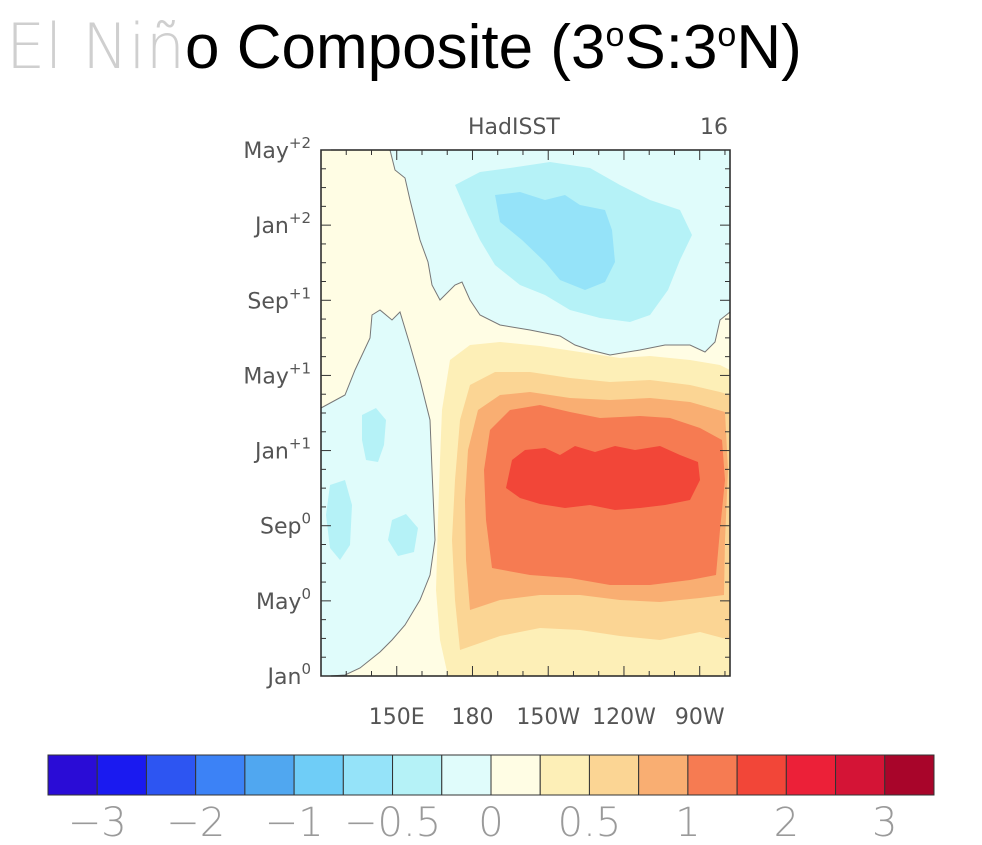 This screenshot has width=982, height=845. I want to click on colorbar-label: −1, so click(294, 822).